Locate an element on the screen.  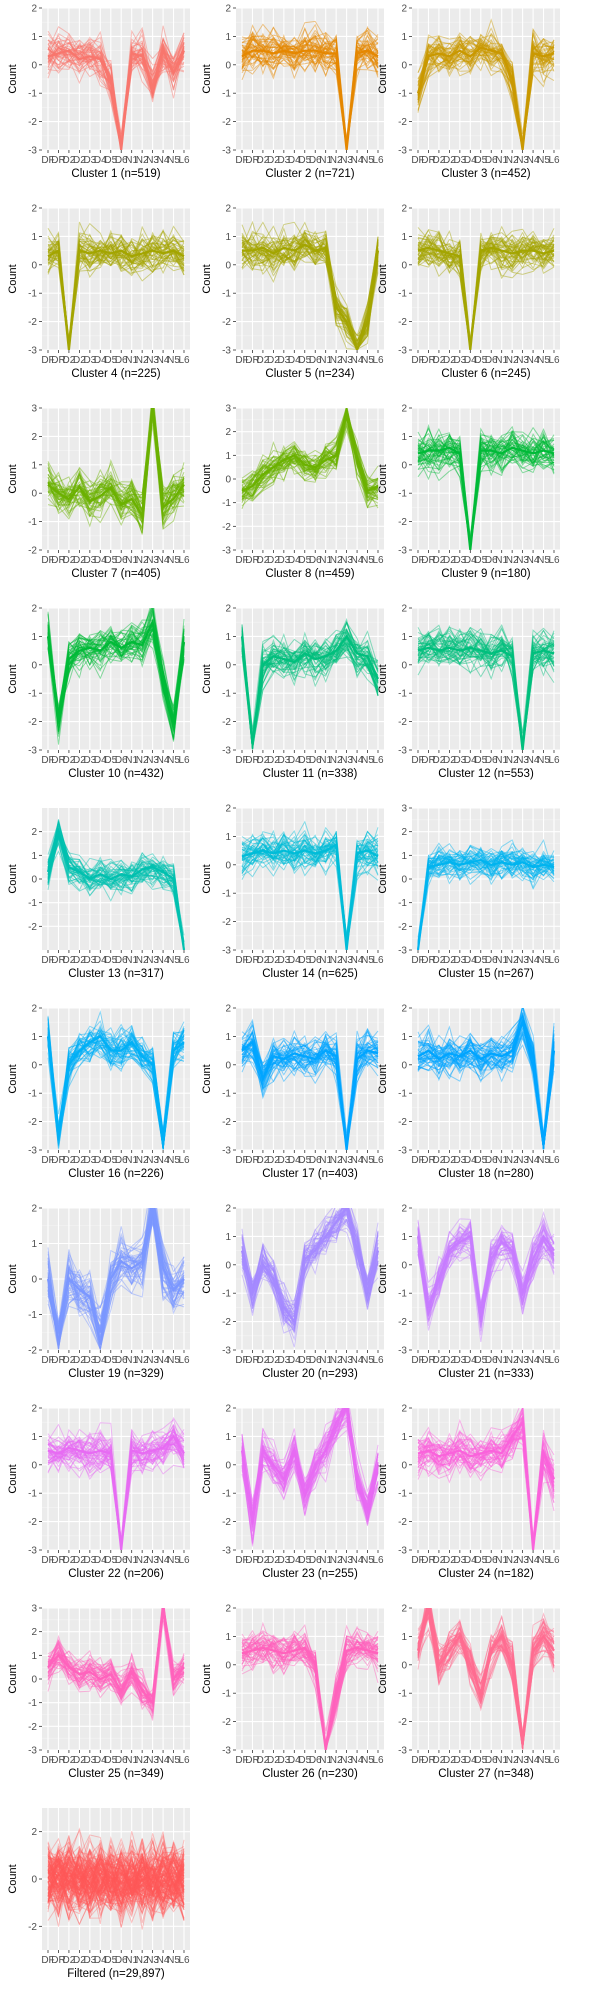
y-tick-label: -2 is located at coordinates (32, 1727).